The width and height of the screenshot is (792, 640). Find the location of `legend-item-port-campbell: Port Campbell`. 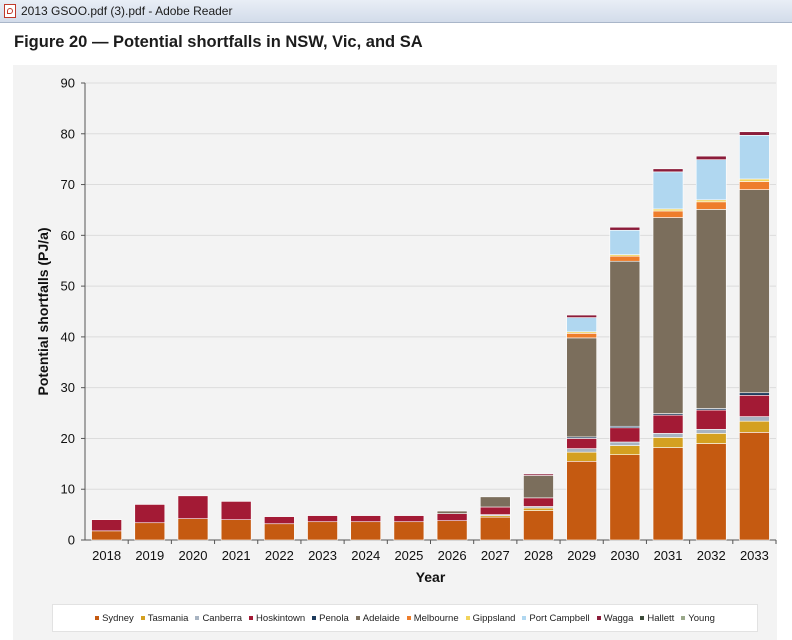

legend-item-port-campbell: Port Campbell is located at coordinates (556, 618).